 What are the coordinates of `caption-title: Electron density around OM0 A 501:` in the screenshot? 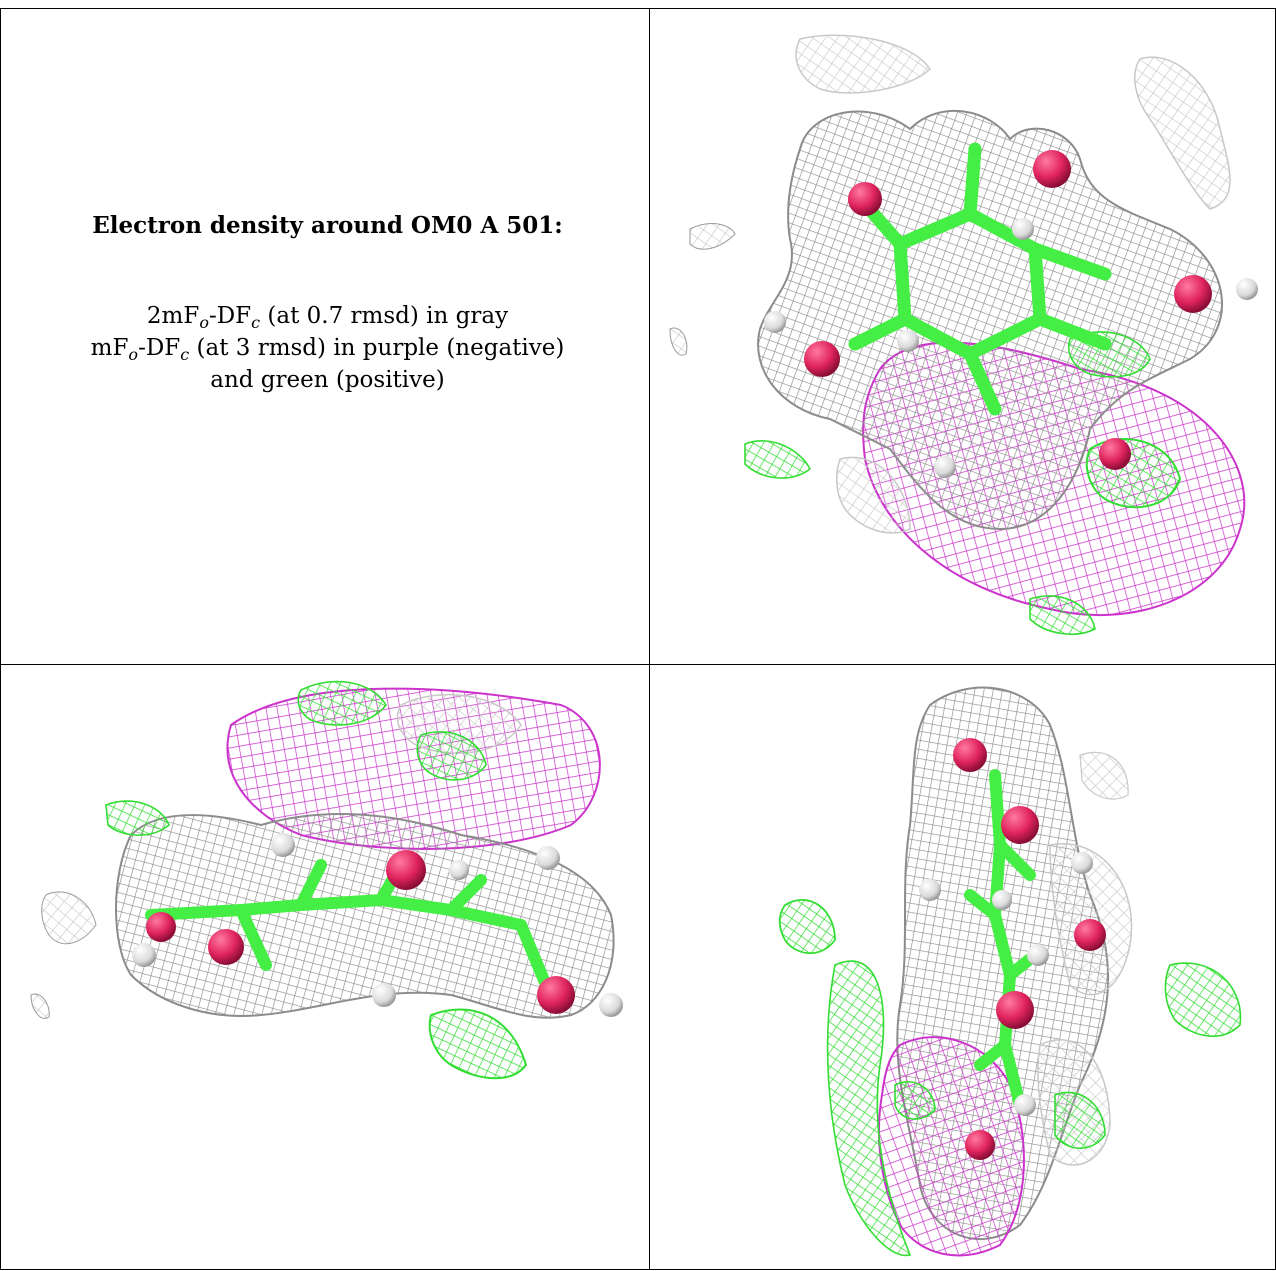 It's located at (327, 225).